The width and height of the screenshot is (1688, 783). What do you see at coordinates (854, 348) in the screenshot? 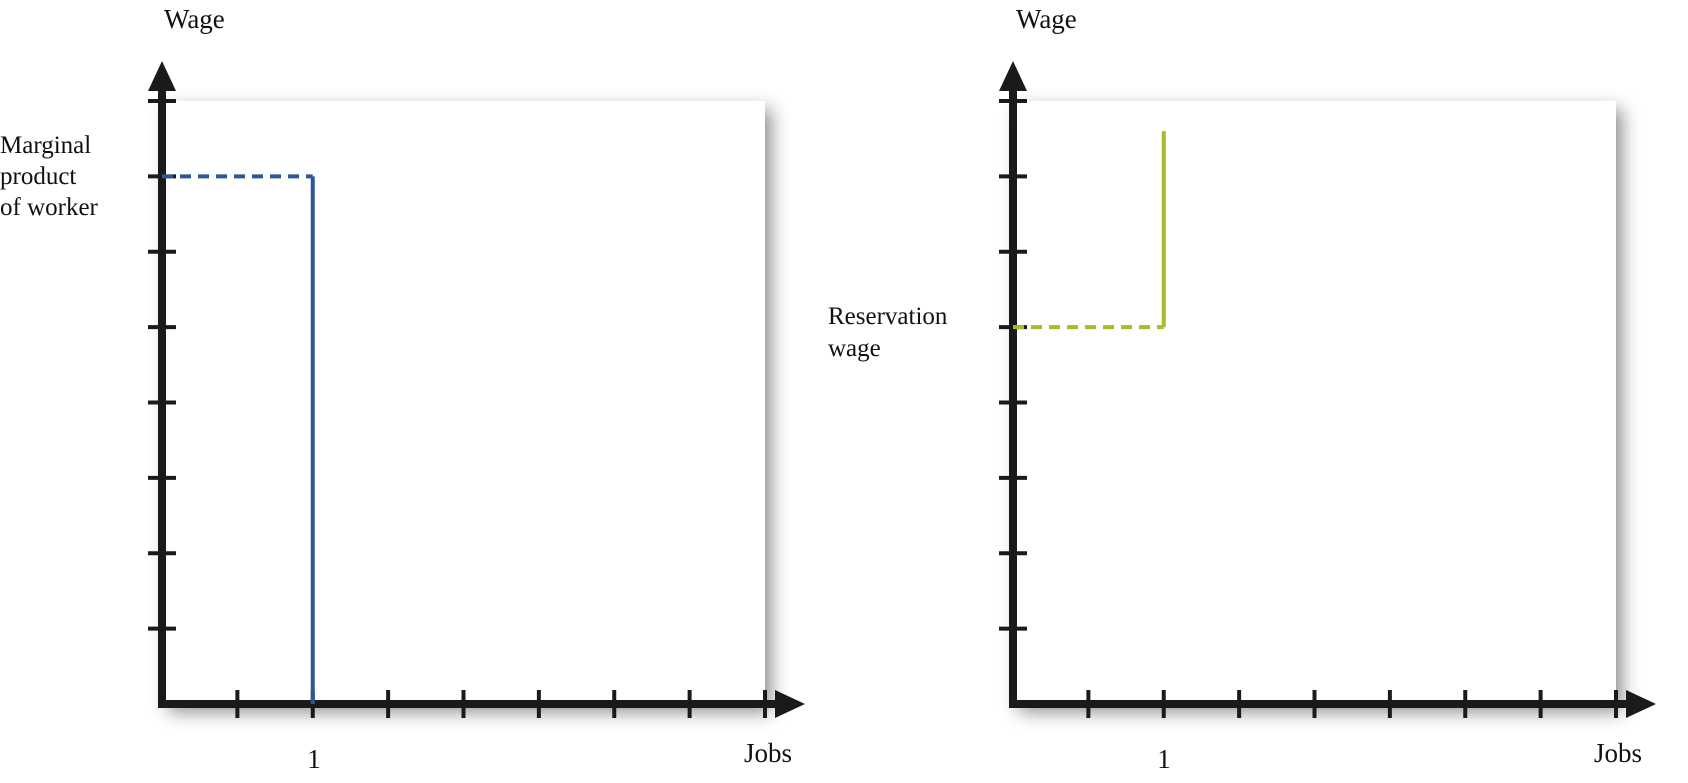
I see `annotation-line-2: wage` at bounding box center [854, 348].